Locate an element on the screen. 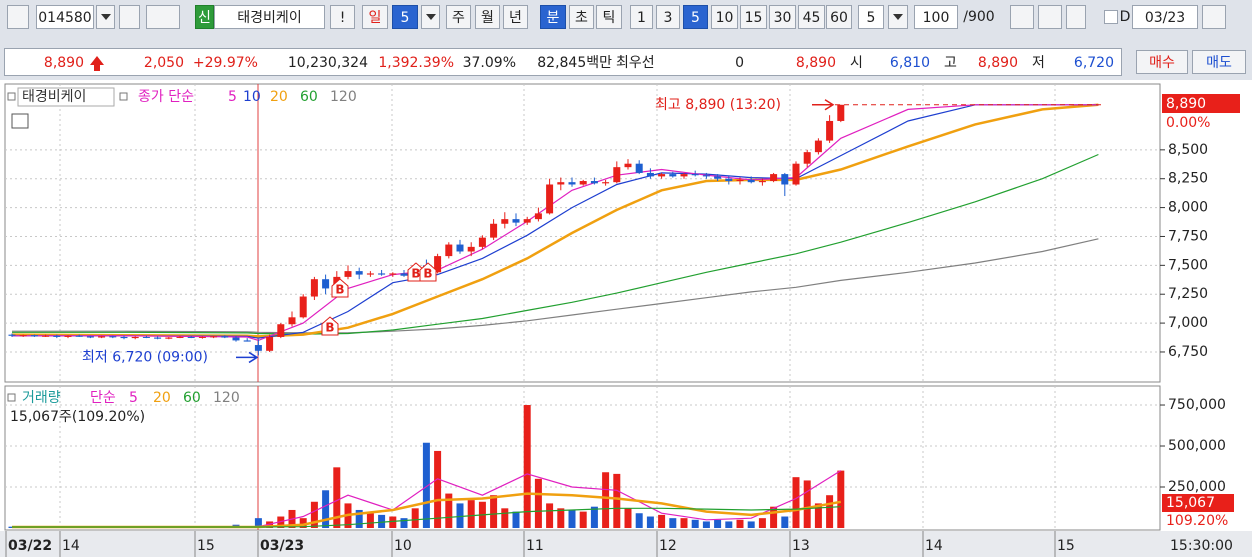 This screenshot has height=557, width=1252. calendar-button is located at coordinates (1214, 17).